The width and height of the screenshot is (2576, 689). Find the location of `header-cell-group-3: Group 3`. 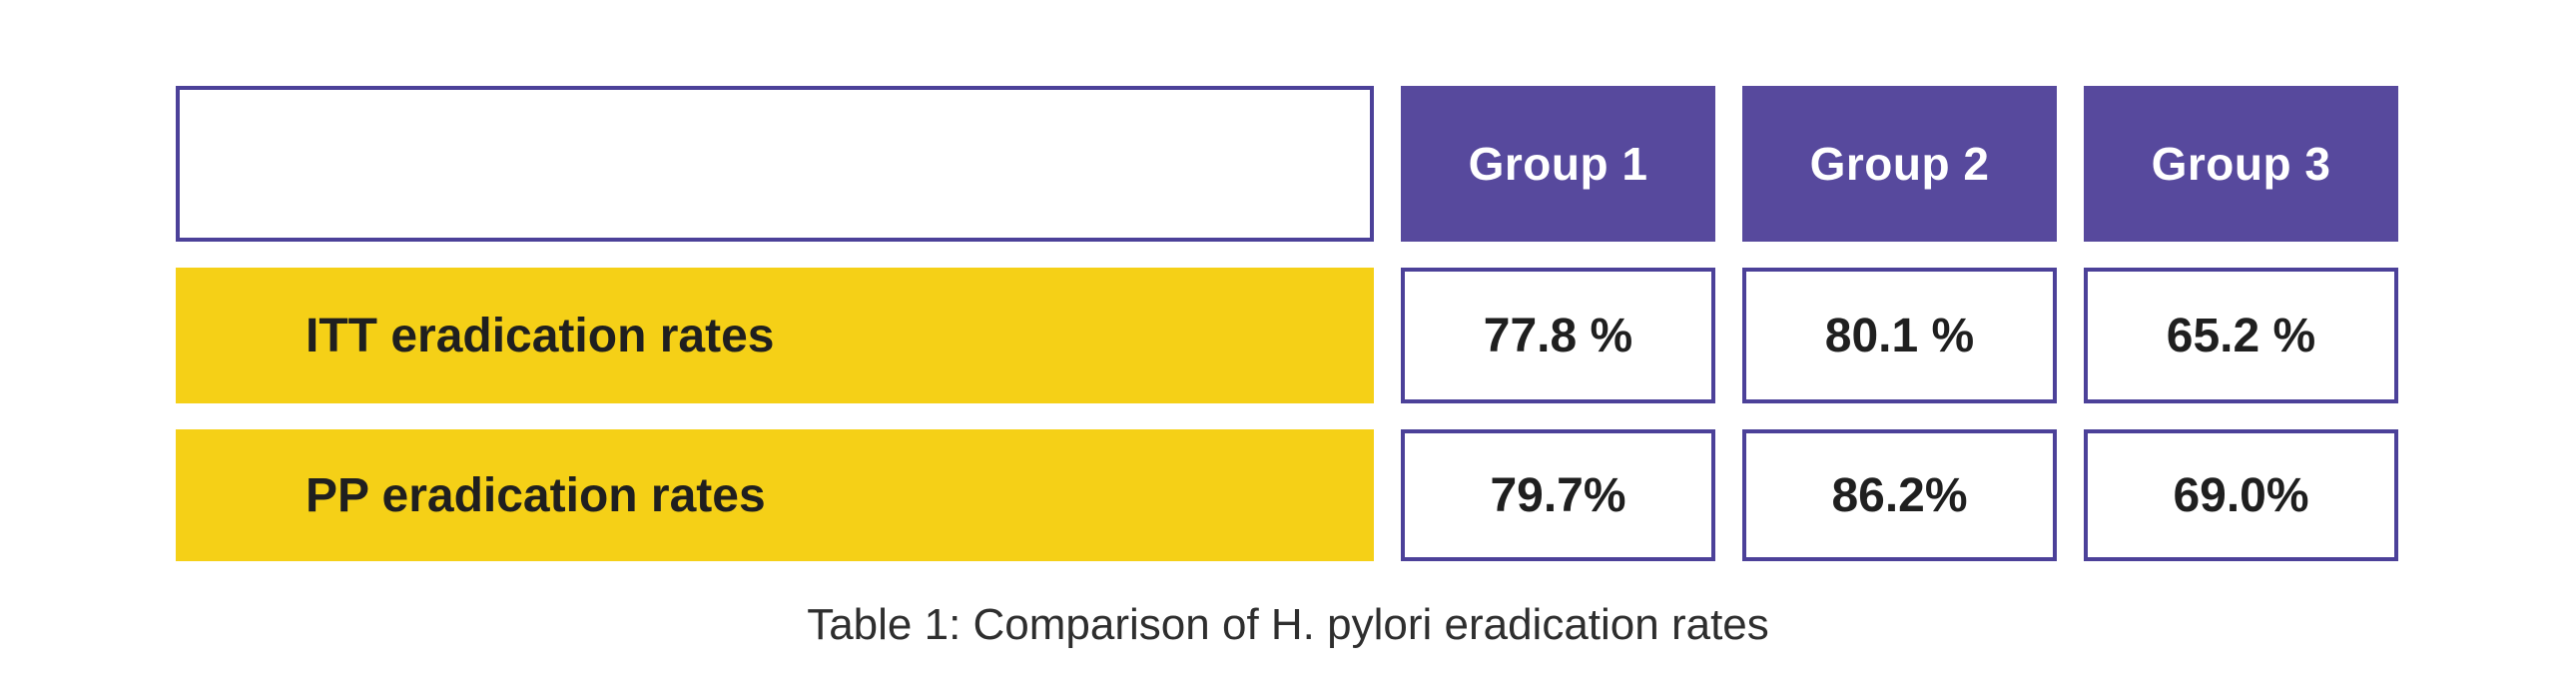

header-cell-group-3: Group 3 is located at coordinates (2241, 164).